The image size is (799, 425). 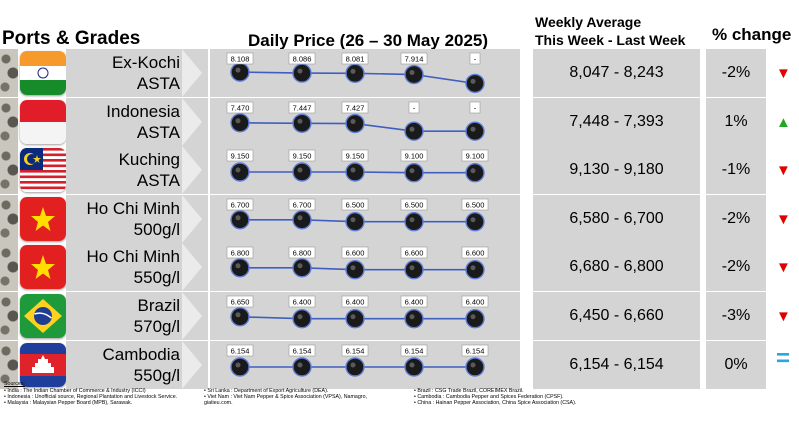 I want to click on daily-price-label: 6.154, so click(x=240, y=350).